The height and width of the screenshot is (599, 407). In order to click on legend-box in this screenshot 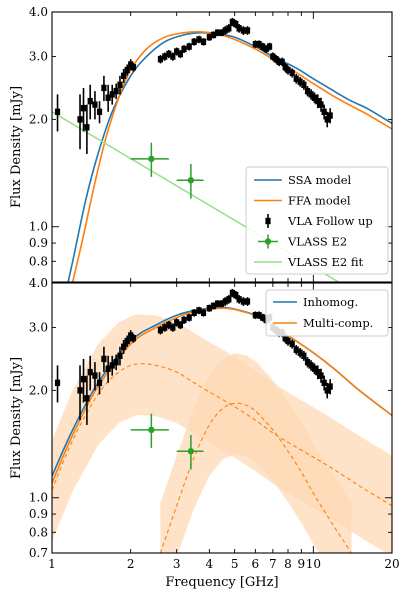, I will do `click(317, 220)`.